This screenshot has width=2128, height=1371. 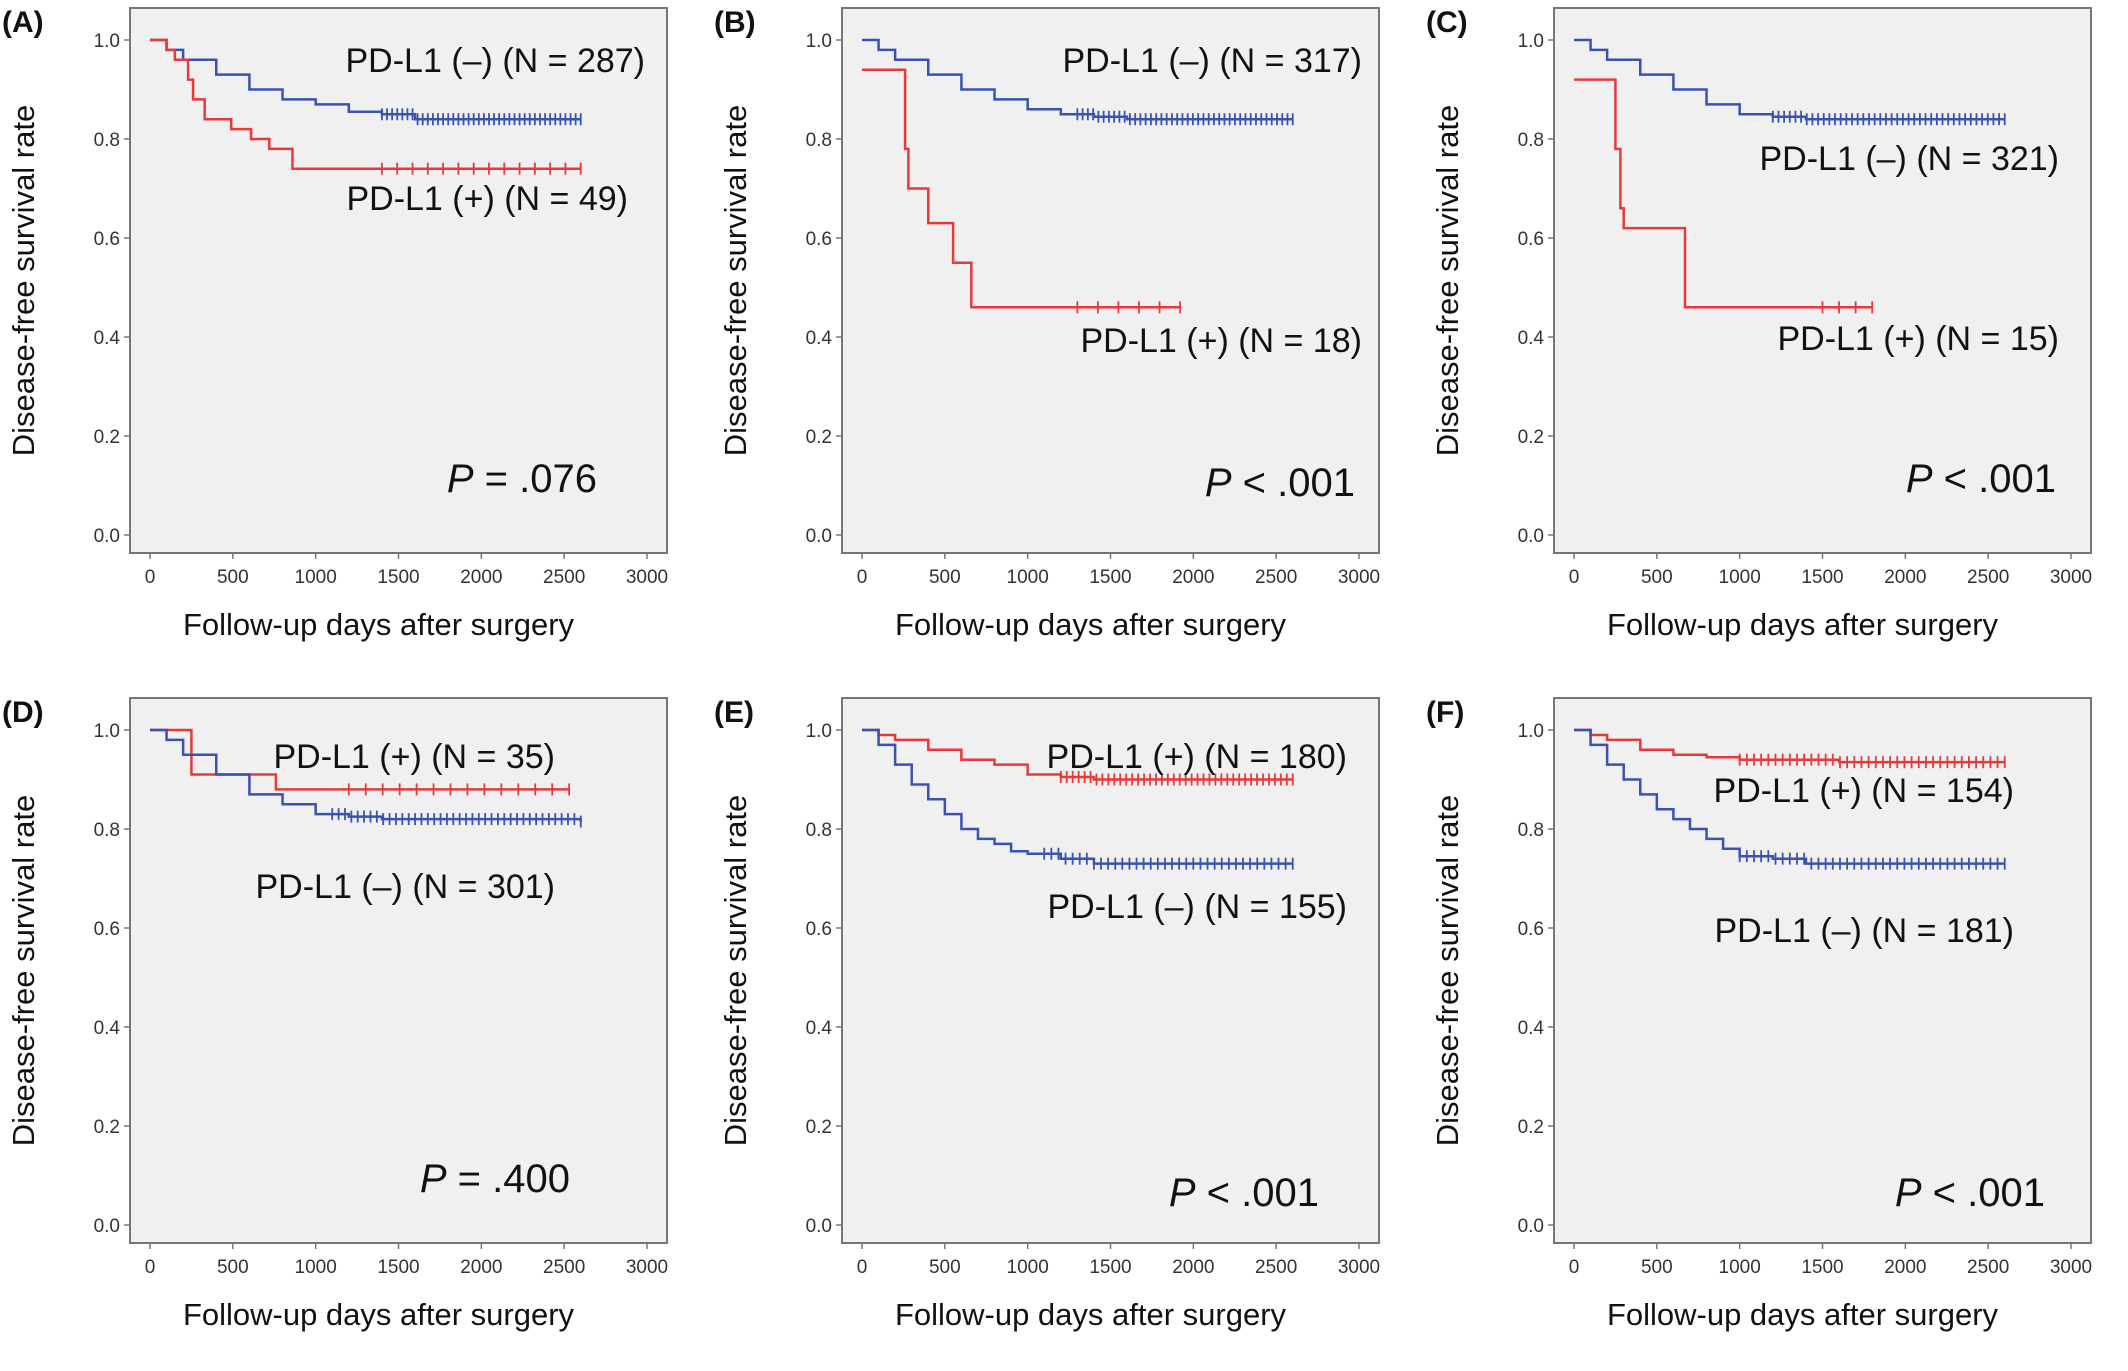 I want to click on panel-label: (B), so click(x=735, y=22).